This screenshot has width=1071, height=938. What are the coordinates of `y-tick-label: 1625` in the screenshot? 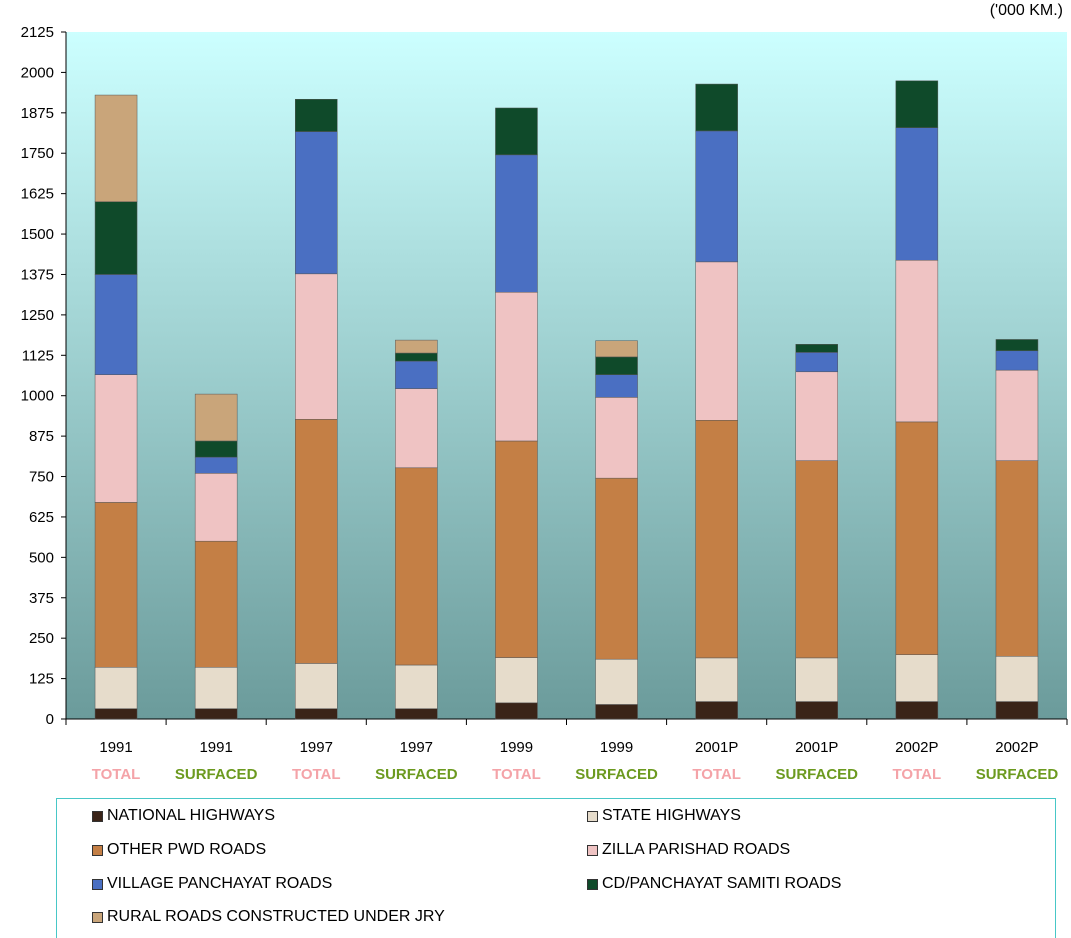 It's located at (37, 194).